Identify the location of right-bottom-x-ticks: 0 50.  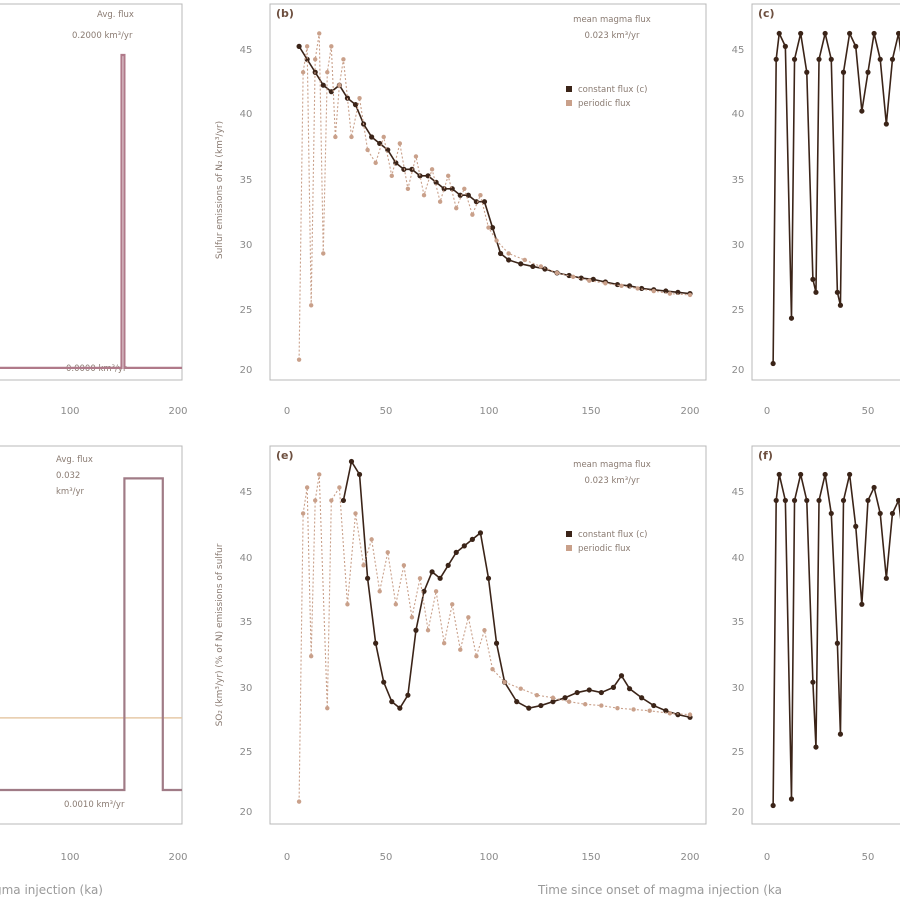
(819, 857).